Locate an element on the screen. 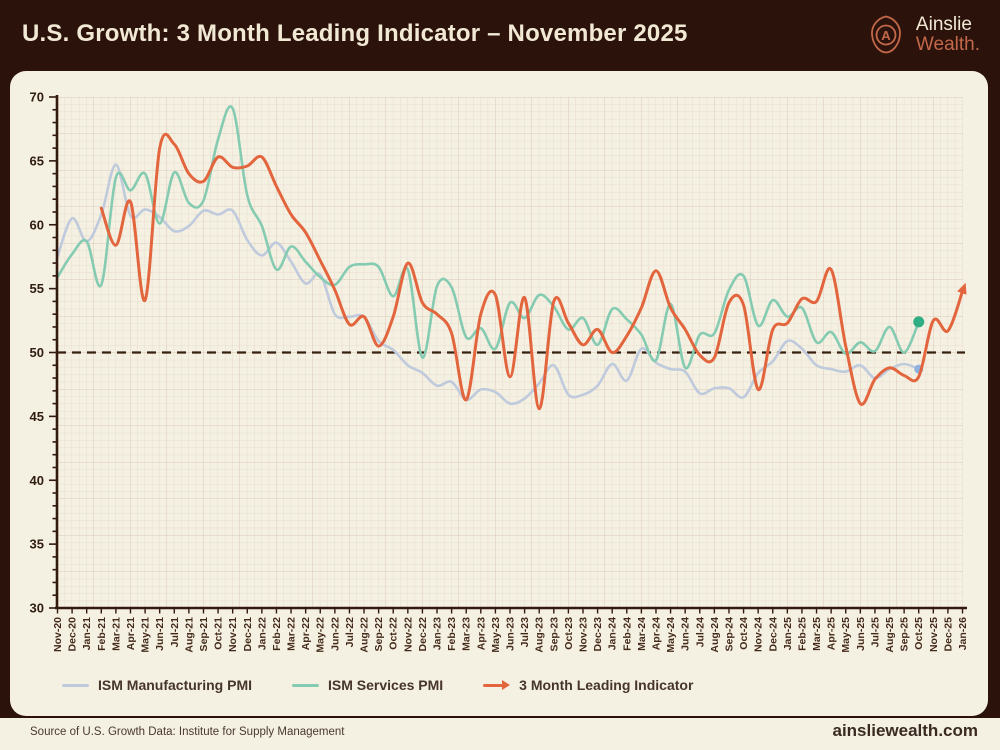 The width and height of the screenshot is (1000, 750). brand-name: Ainslie Wealth. is located at coordinates (948, 35).